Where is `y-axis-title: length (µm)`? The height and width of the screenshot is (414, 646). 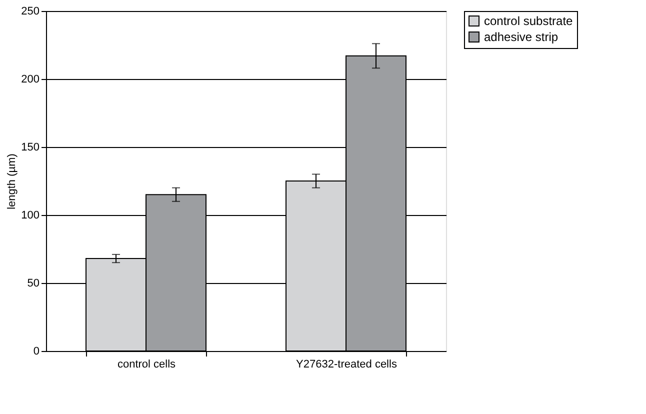
y-axis-title: length (µm) is located at coordinates (12, 182).